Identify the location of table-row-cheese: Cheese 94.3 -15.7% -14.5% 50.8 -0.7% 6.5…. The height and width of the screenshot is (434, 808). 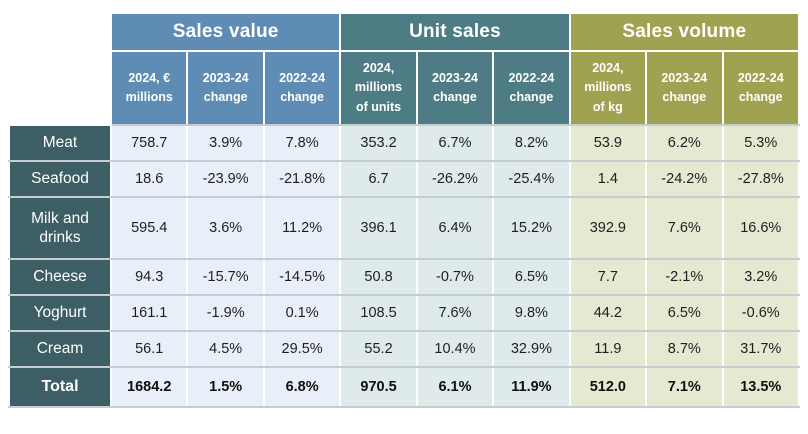
(404, 277).